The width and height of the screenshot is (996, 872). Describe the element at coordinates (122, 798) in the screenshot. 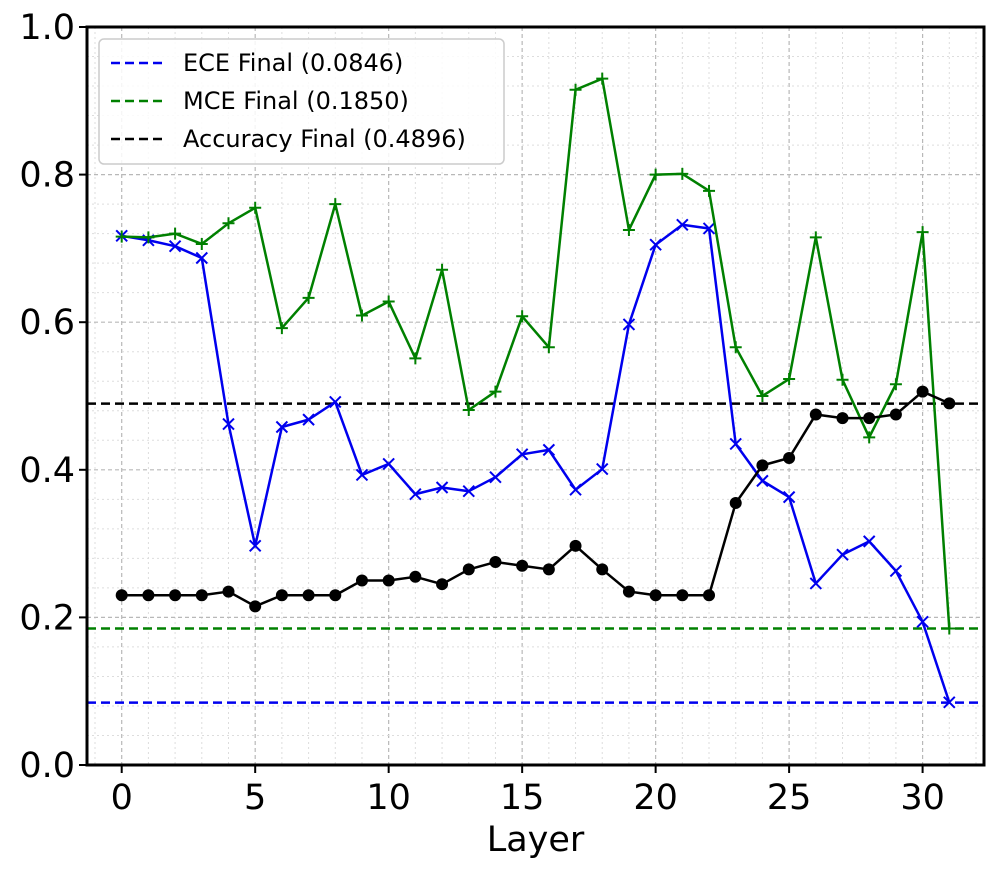

I see `x-tick-label: 0` at that location.